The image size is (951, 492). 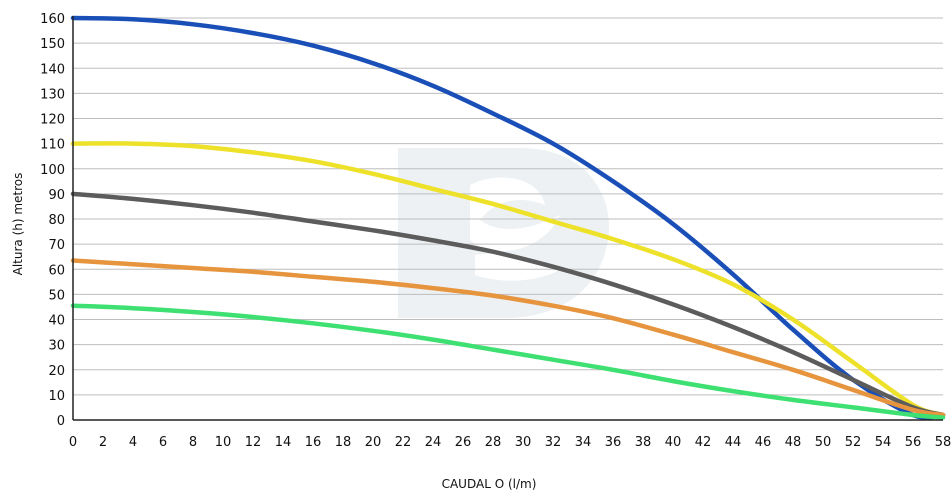 What do you see at coordinates (913, 442) in the screenshot?
I see `x-tick-label: 56` at bounding box center [913, 442].